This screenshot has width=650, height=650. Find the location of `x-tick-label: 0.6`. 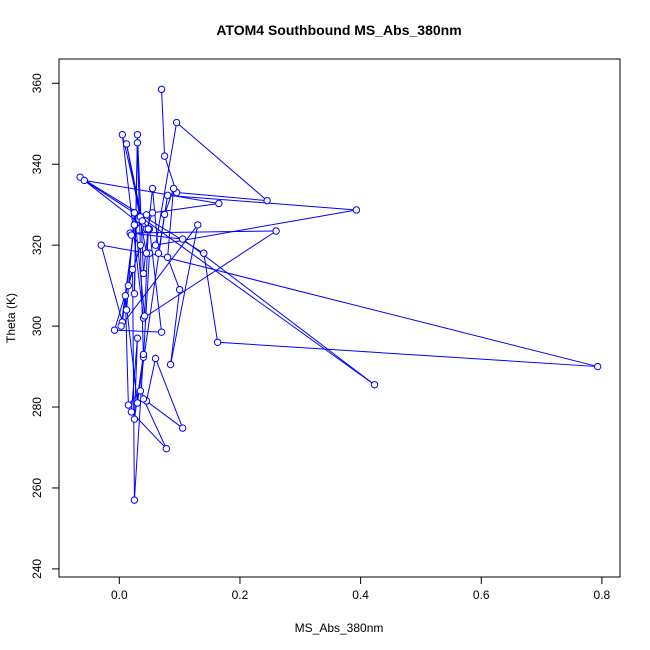

x-tick-label: 0.6 is located at coordinates (481, 595).